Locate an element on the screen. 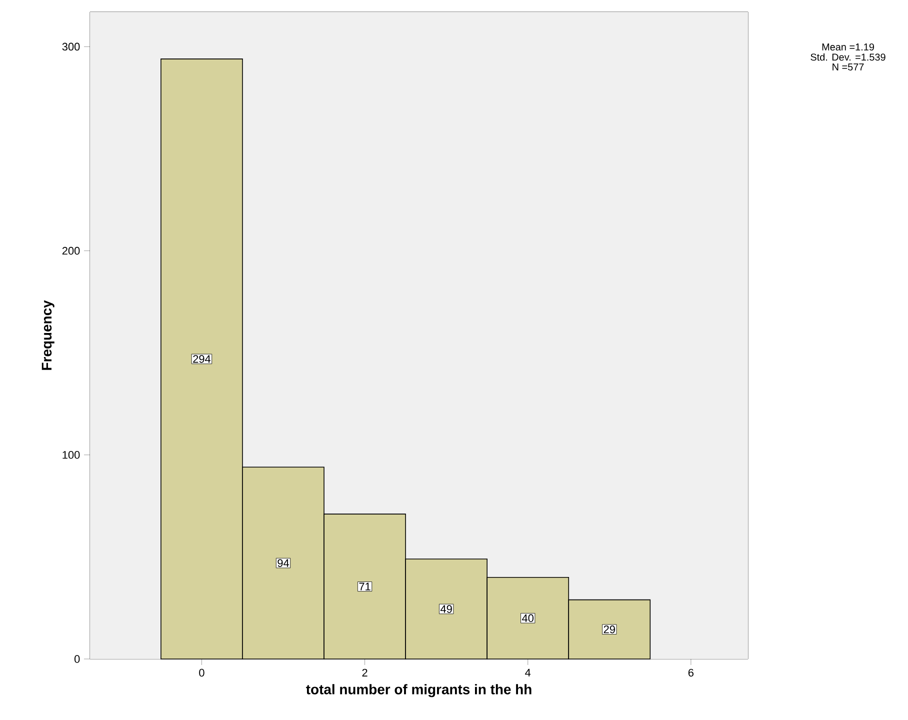 The height and width of the screenshot is (720, 908). data-label: 94 is located at coordinates (284, 563).